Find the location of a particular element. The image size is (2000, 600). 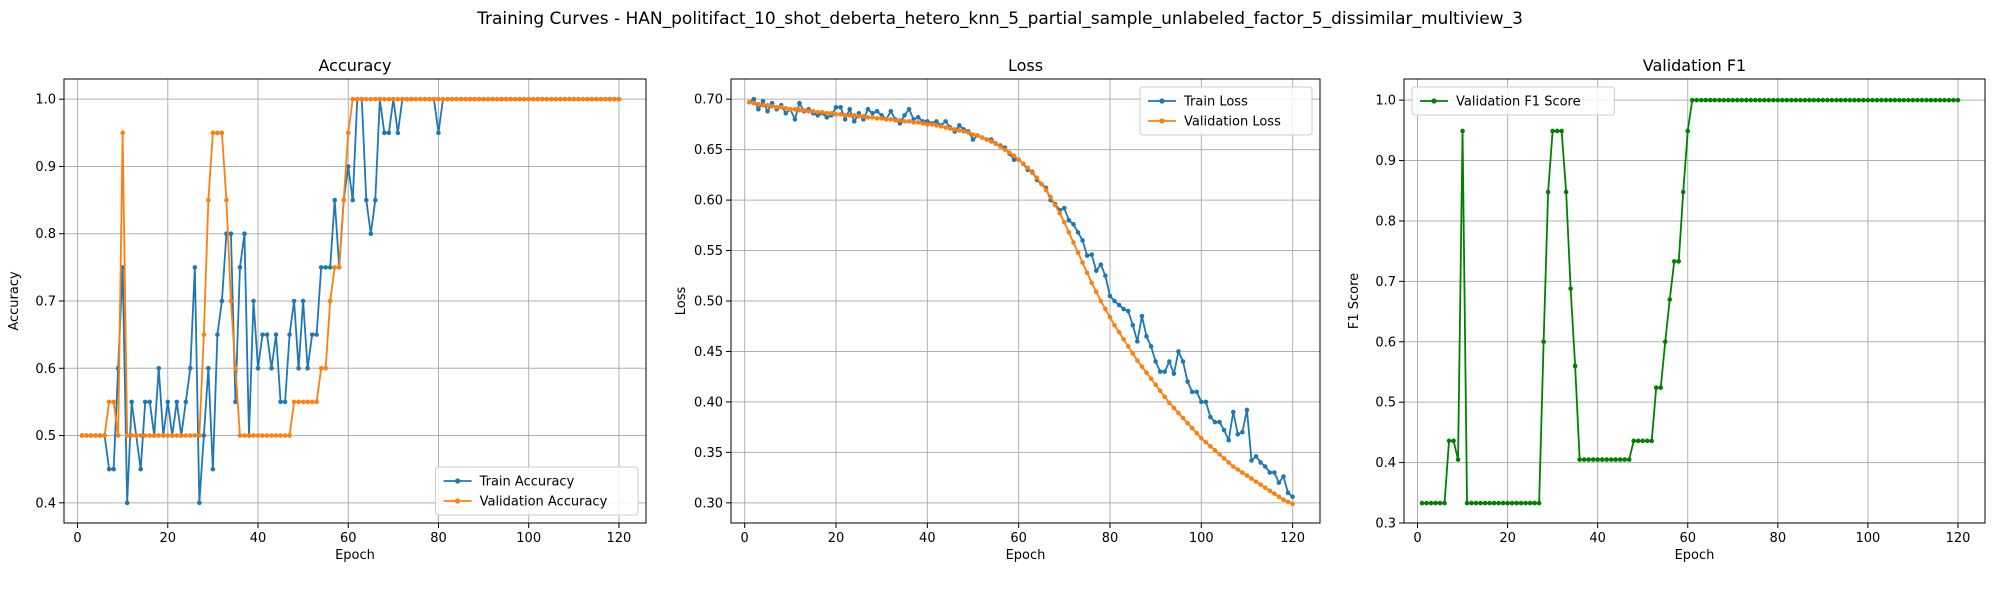

loss-ytick-label: 0.50 is located at coordinates (708, 302).